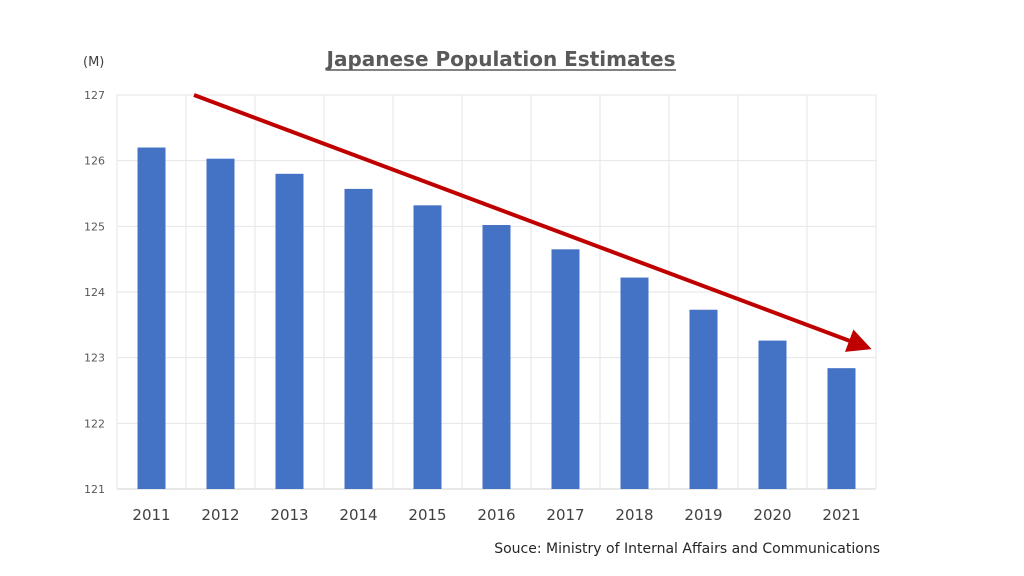 Image resolution: width=1024 pixels, height=576 pixels. Describe the element at coordinates (565, 369) in the screenshot. I see `bar-2017` at that location.